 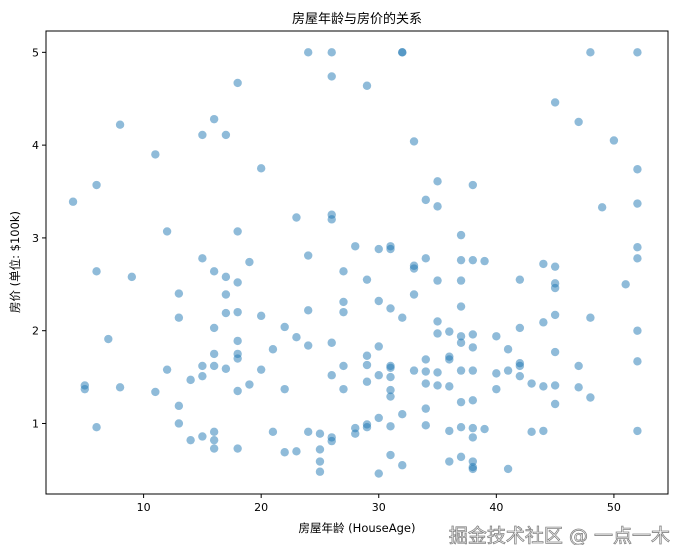 I want to click on x-tick-label: 30, so click(x=379, y=507).